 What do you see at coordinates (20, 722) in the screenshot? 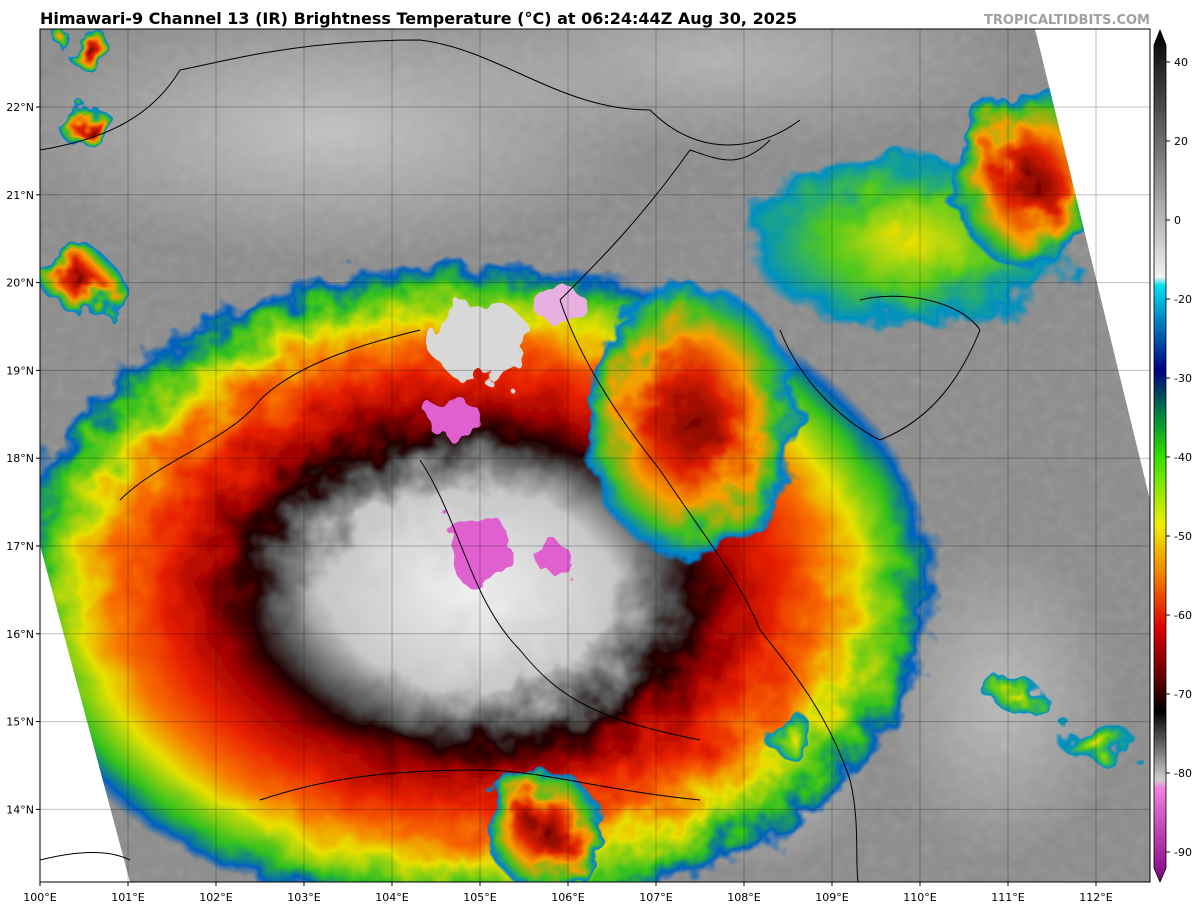
I see `lat-label: 15°N` at bounding box center [20, 722].